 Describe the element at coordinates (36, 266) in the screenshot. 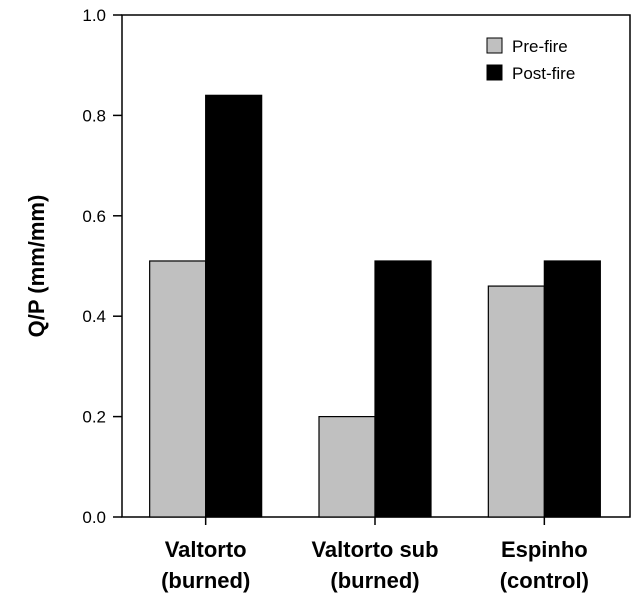

I see `y-axis-title: Q/P (mm/mm)` at that location.